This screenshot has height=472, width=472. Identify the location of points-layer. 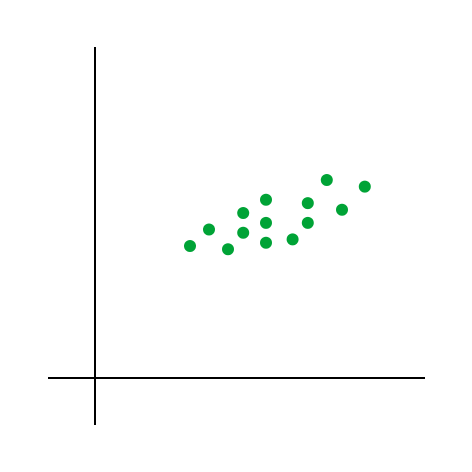
(277, 215).